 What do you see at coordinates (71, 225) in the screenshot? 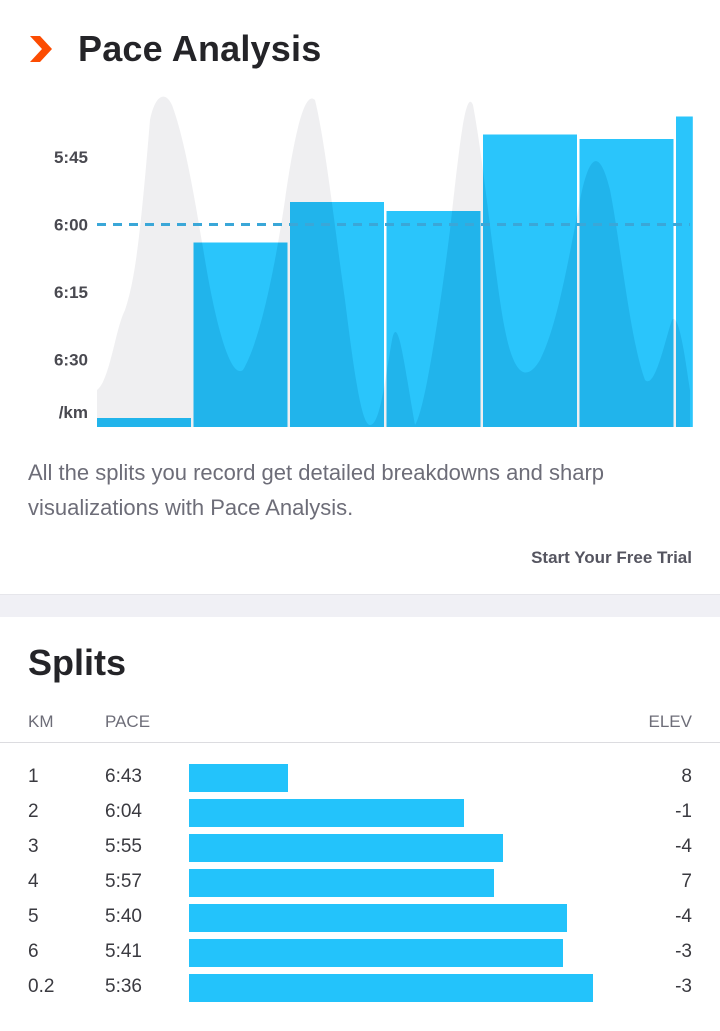
I see `y-tick-label: 6:00` at bounding box center [71, 225].